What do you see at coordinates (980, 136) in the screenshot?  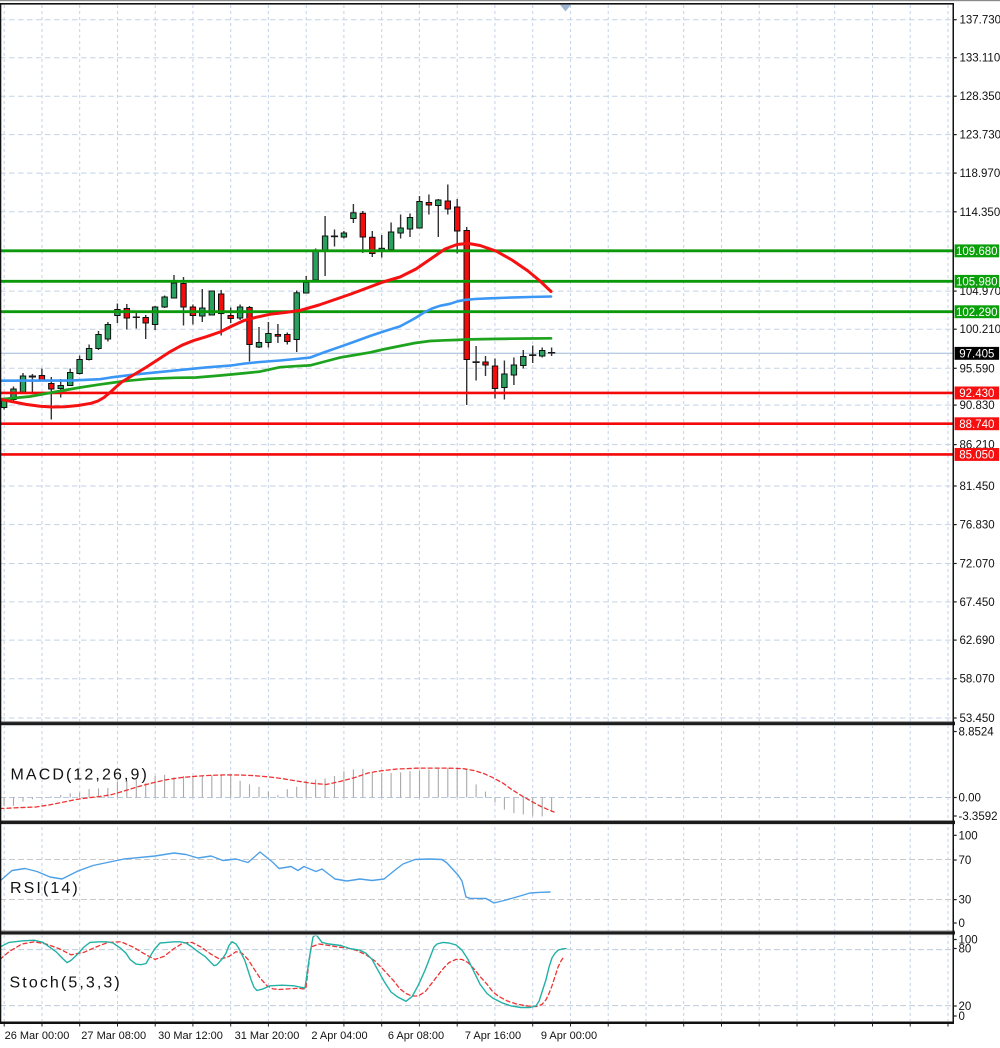 I see `svg-text: 123.730` at bounding box center [980, 136].